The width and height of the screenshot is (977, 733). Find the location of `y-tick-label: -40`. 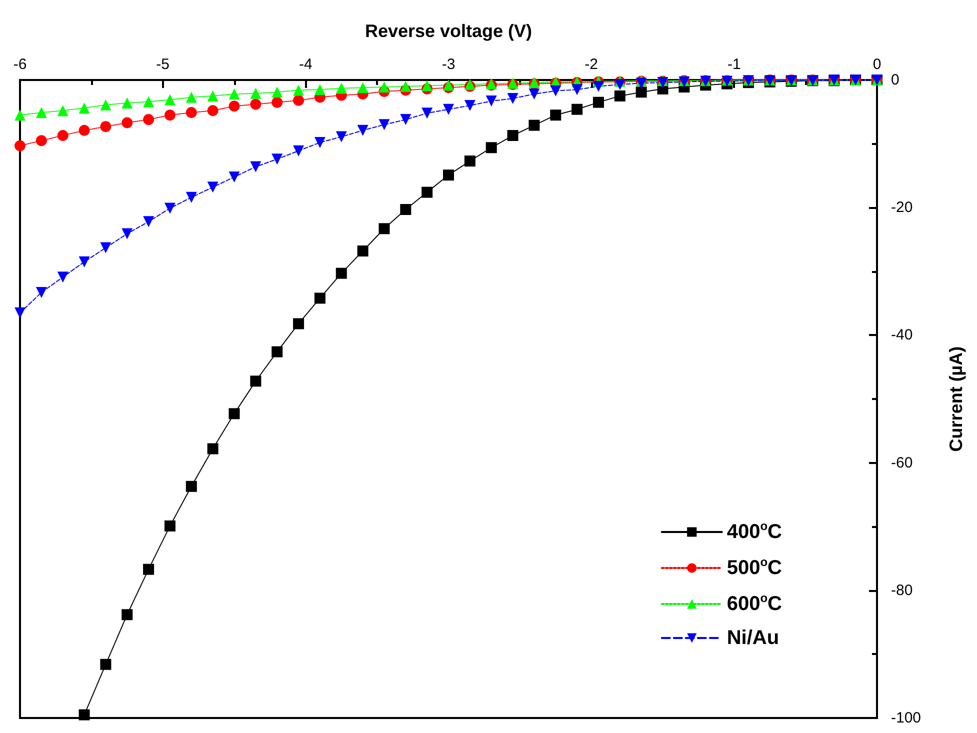

y-tick-label: -40 is located at coordinates (902, 335).